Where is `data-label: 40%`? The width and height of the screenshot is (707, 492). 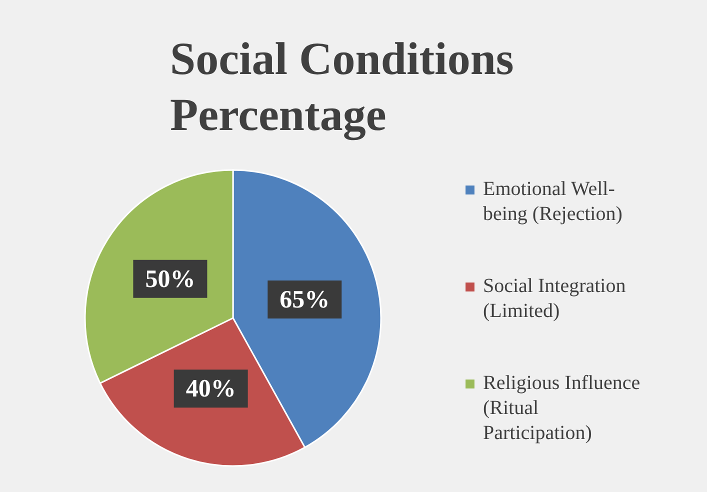 data-label: 40% is located at coordinates (211, 389).